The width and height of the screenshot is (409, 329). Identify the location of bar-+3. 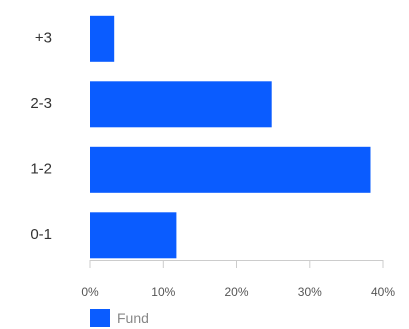
(102, 38).